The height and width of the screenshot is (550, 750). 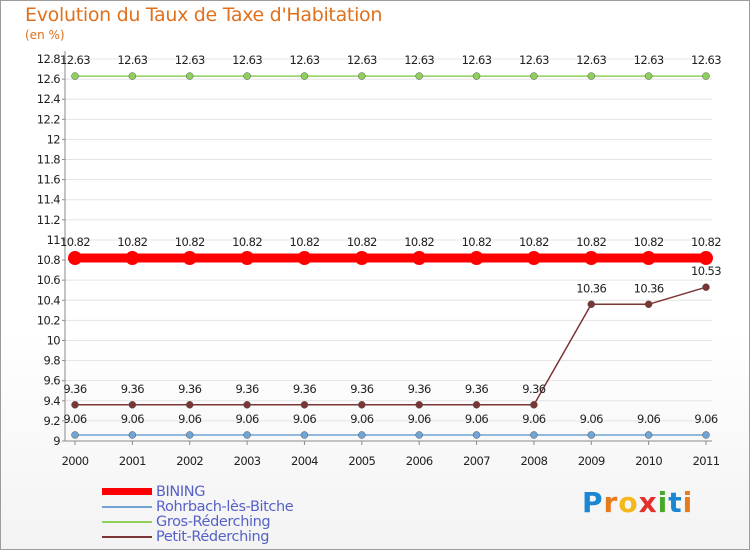 I want to click on y-tick-label: 11.2, so click(x=48, y=220).